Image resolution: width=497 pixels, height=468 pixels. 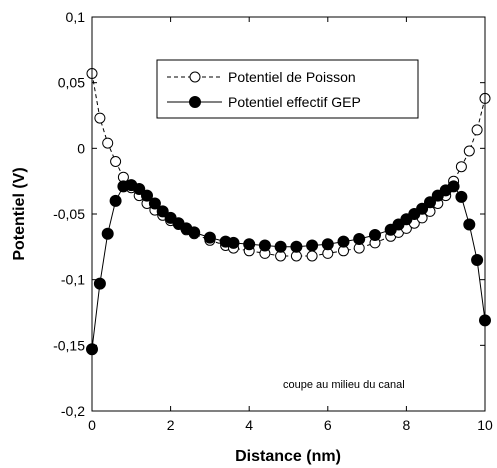 What do you see at coordinates (19, 213) in the screenshot?
I see `y-axis-label: Potentiel (V)` at bounding box center [19, 213].